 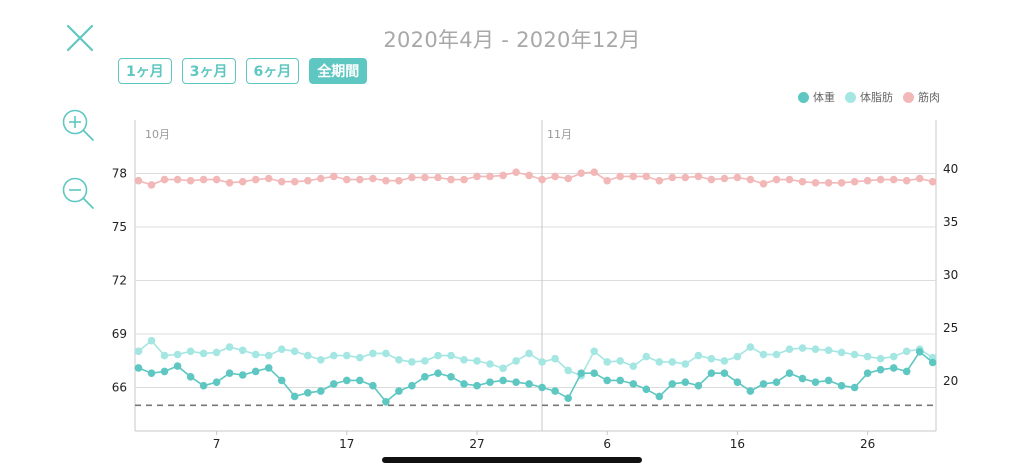 I want to click on home-indicator, so click(x=512, y=460).